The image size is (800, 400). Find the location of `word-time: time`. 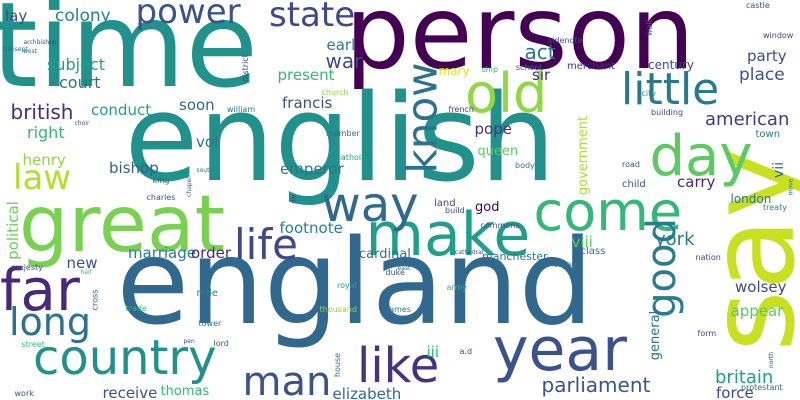

word-time: time is located at coordinates (129, 57).